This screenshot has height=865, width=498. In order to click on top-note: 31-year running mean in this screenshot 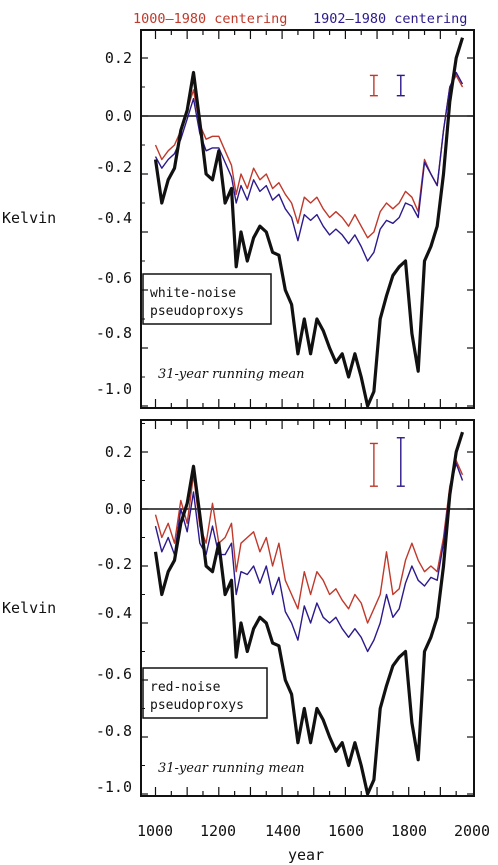, I will do `click(231, 374)`.